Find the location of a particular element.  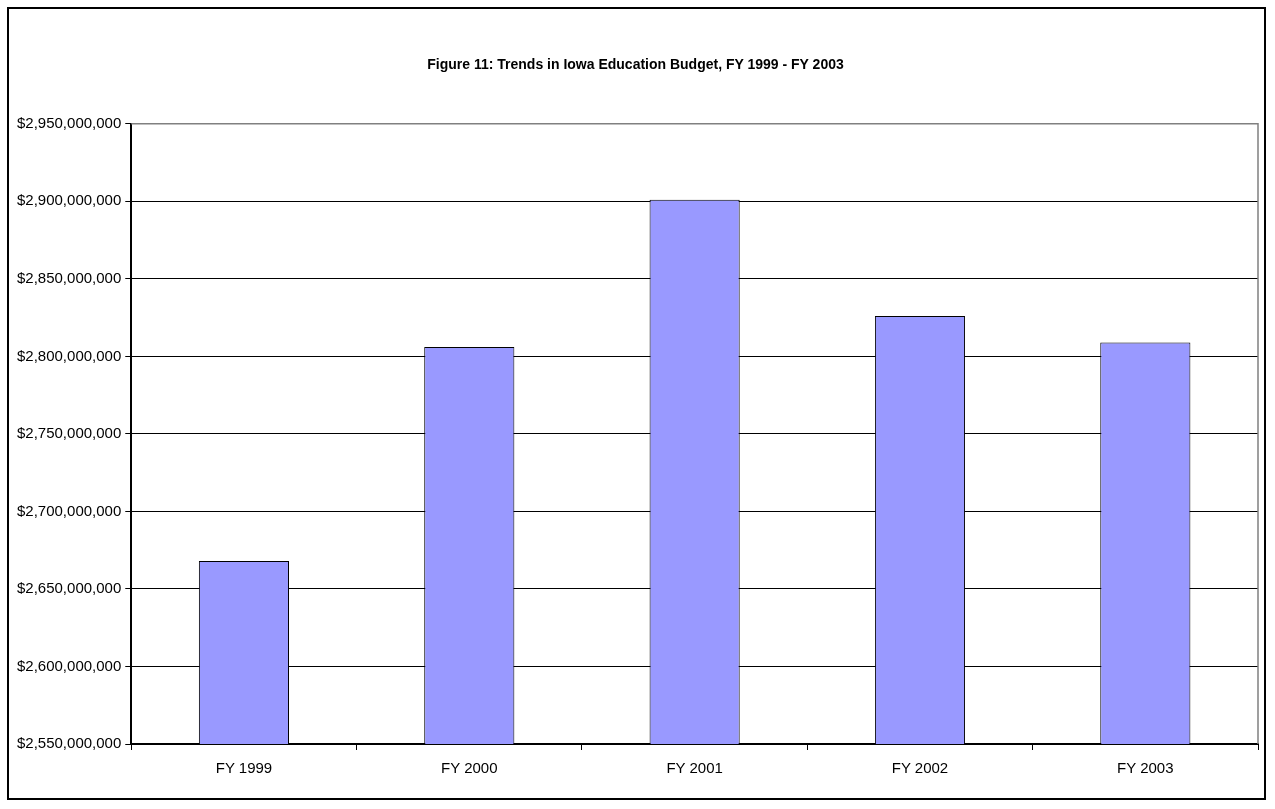

x-tick-label: FY 2001 is located at coordinates (694, 768).